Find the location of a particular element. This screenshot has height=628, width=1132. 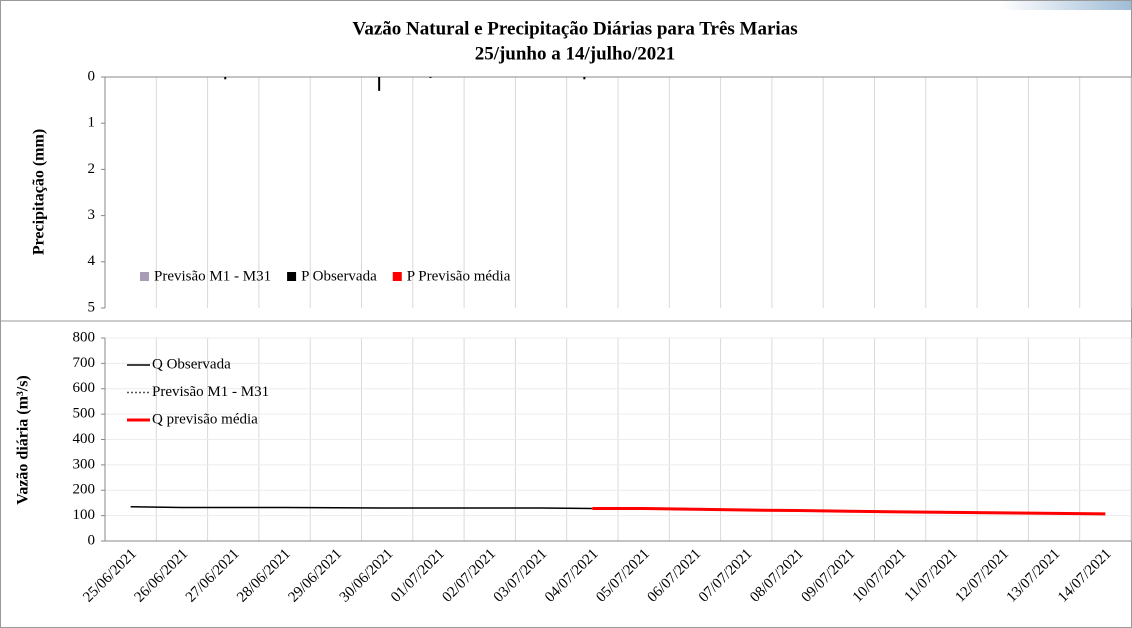

x-tick-label: 05/07/2021 is located at coordinates (623, 576).